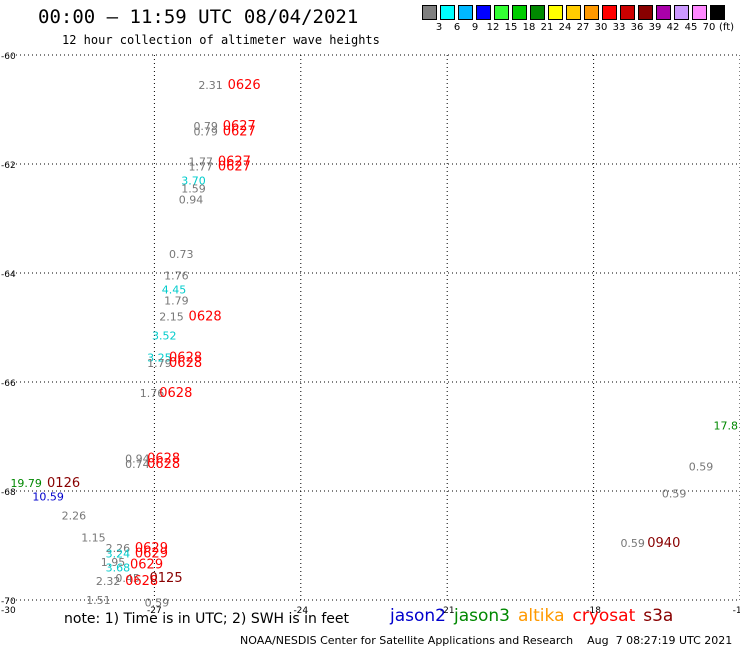 This screenshot has height=650, width=740. Describe the element at coordinates (300, 611) in the screenshot. I see `x-tick-label: -24` at that location.